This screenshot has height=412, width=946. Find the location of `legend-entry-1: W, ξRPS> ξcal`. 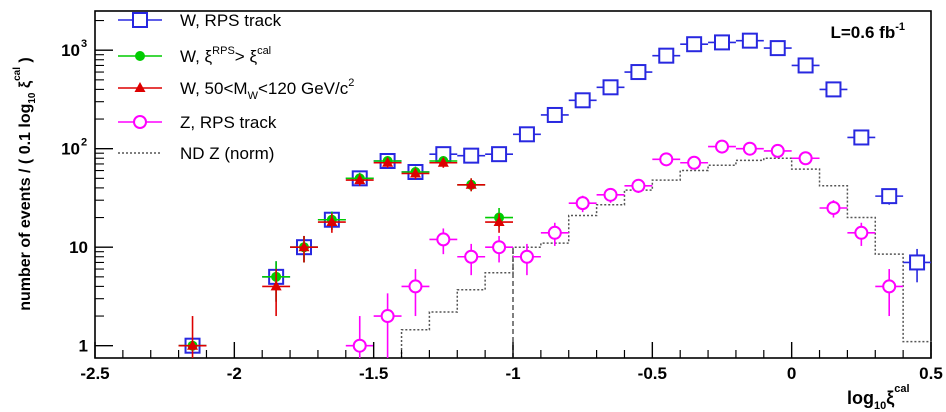

legend-entry-1: W, ξRPS> ξcal is located at coordinates (194, 55).